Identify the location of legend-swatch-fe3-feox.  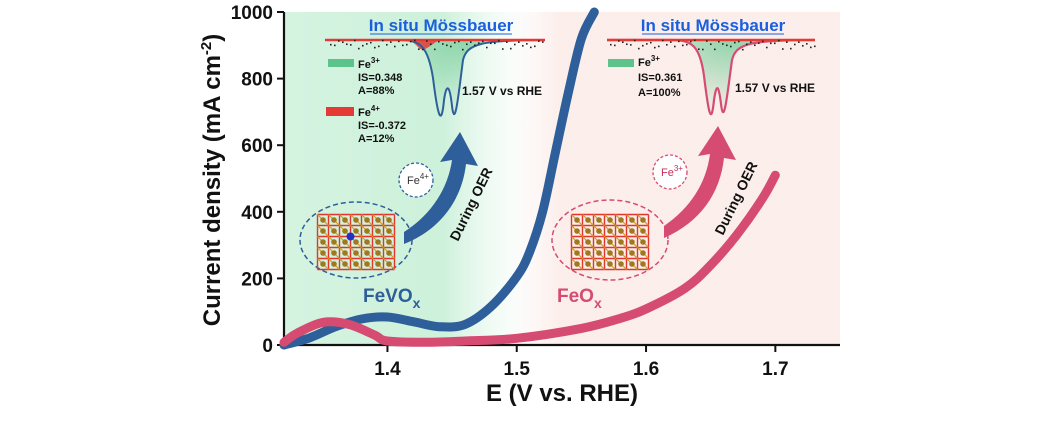
(621, 63).